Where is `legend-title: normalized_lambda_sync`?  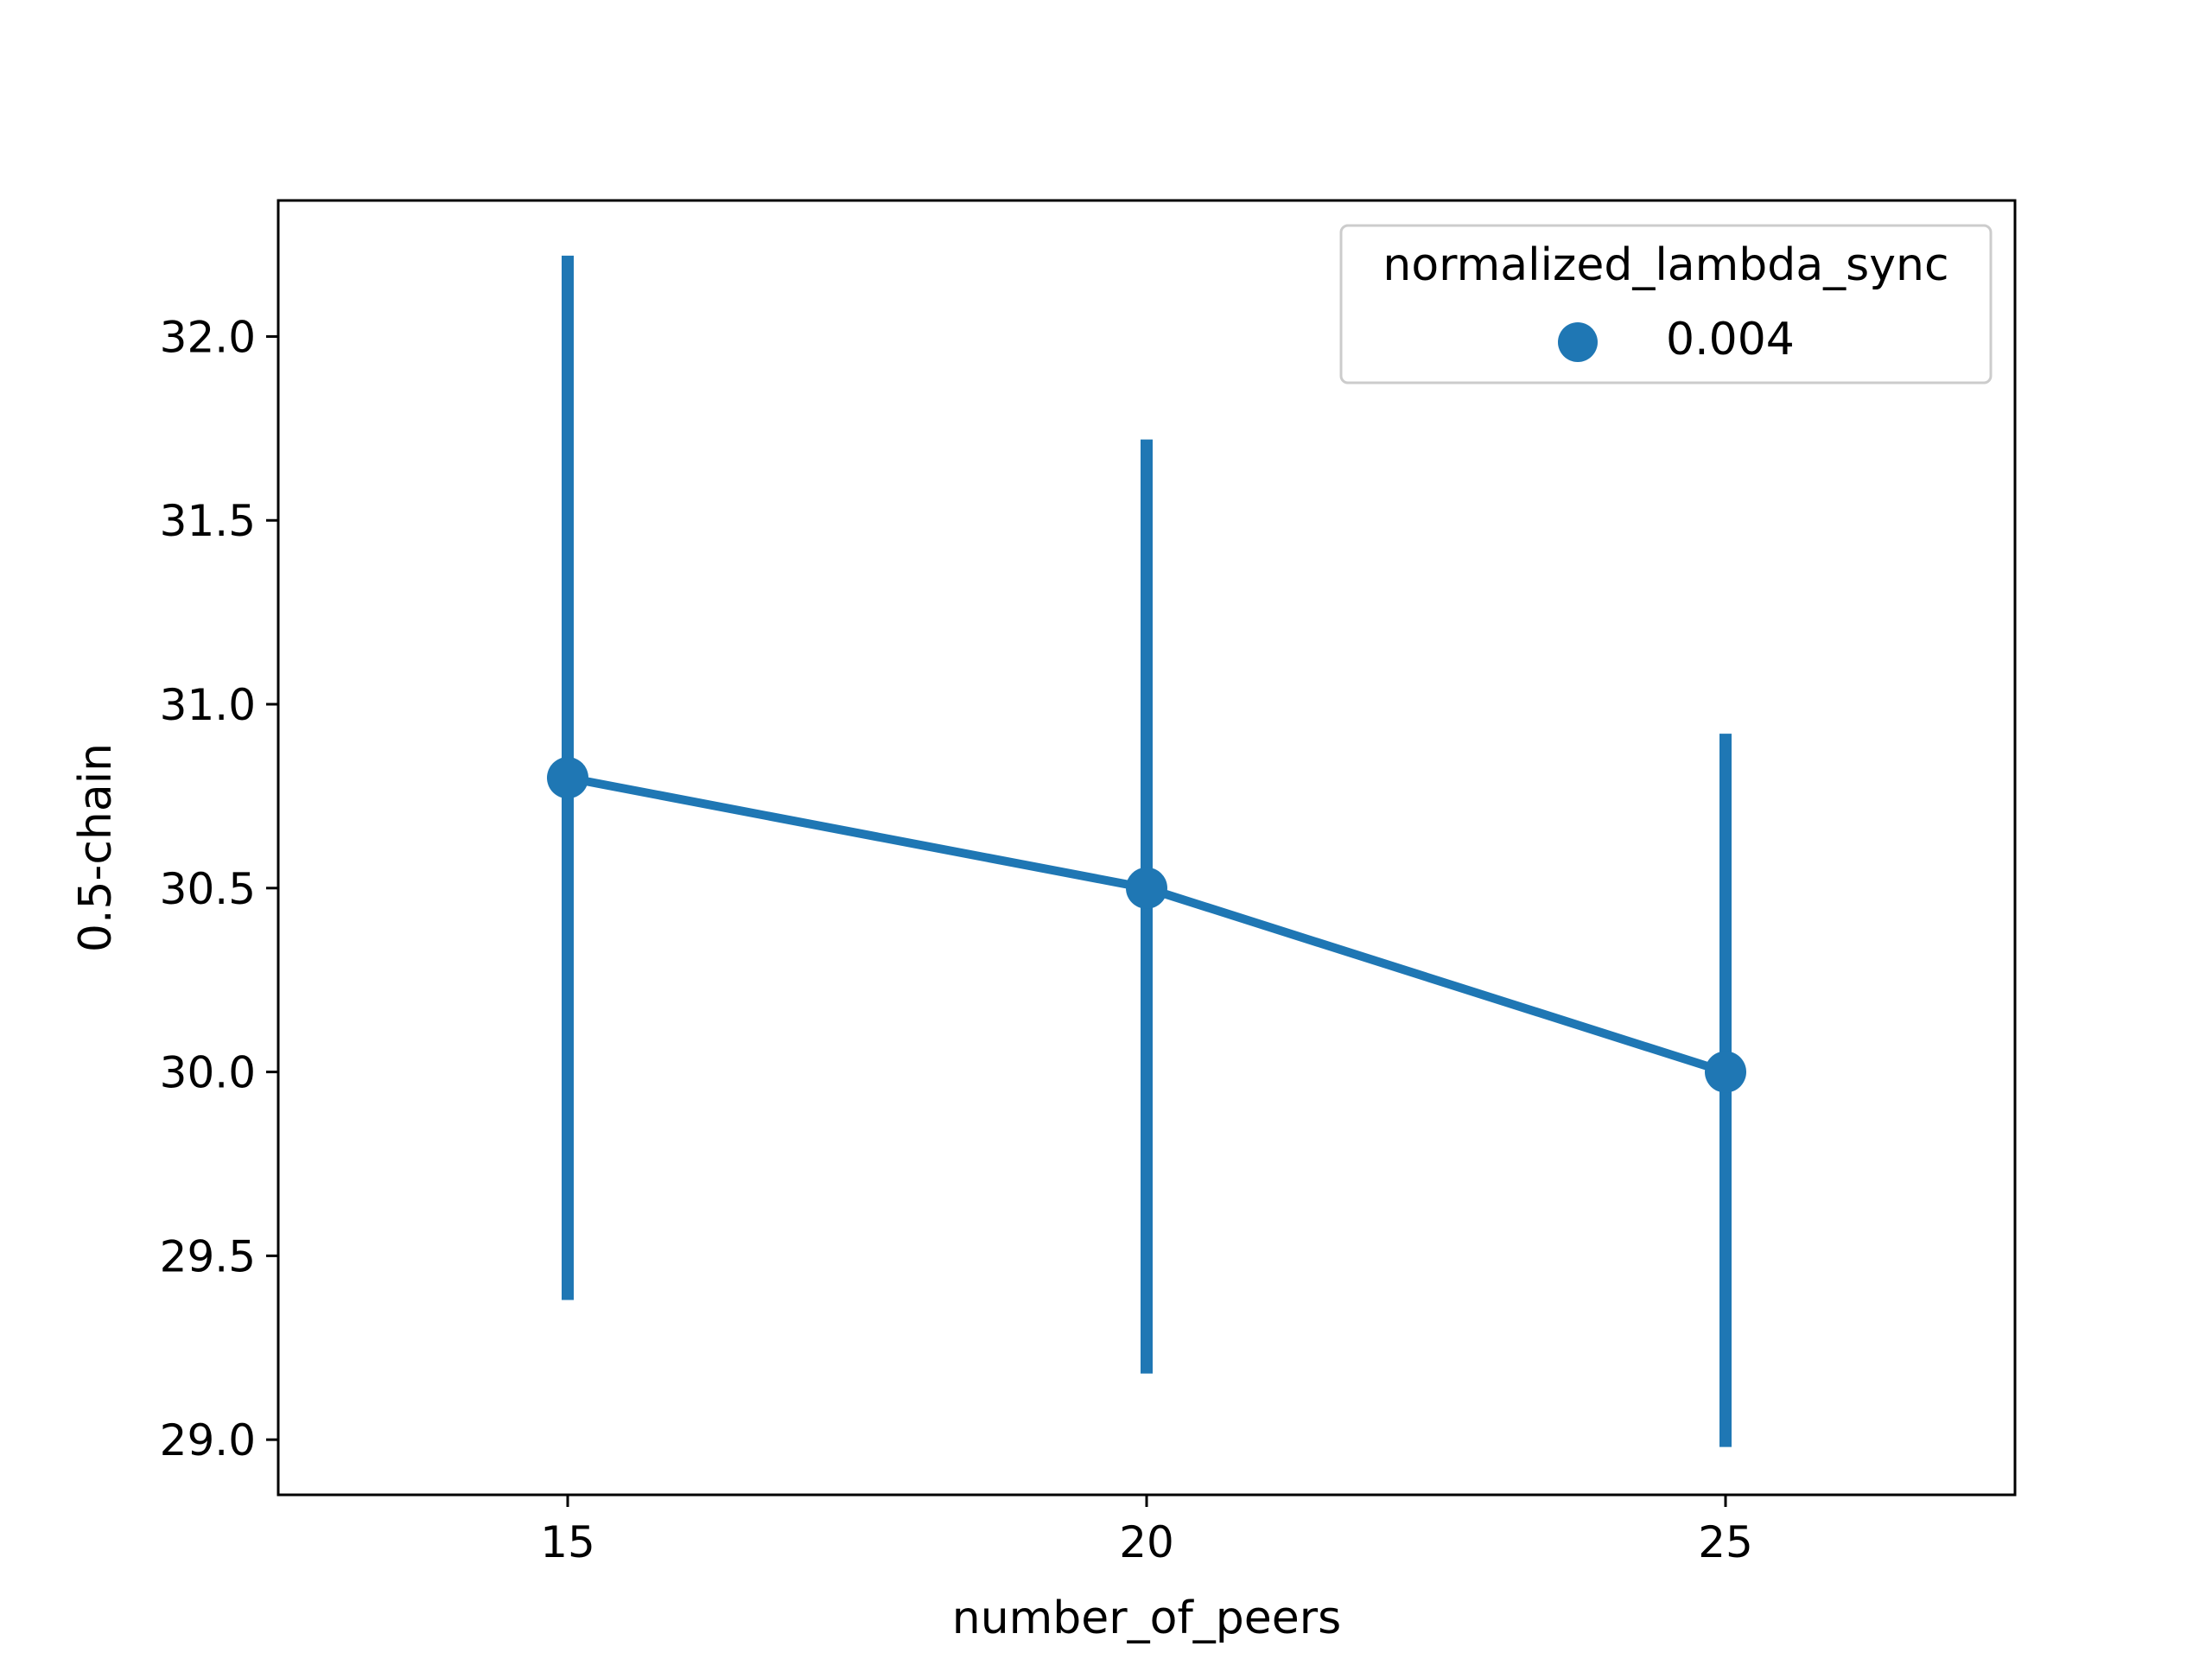
legend-title: normalized_lambda_sync is located at coordinates (1665, 265).